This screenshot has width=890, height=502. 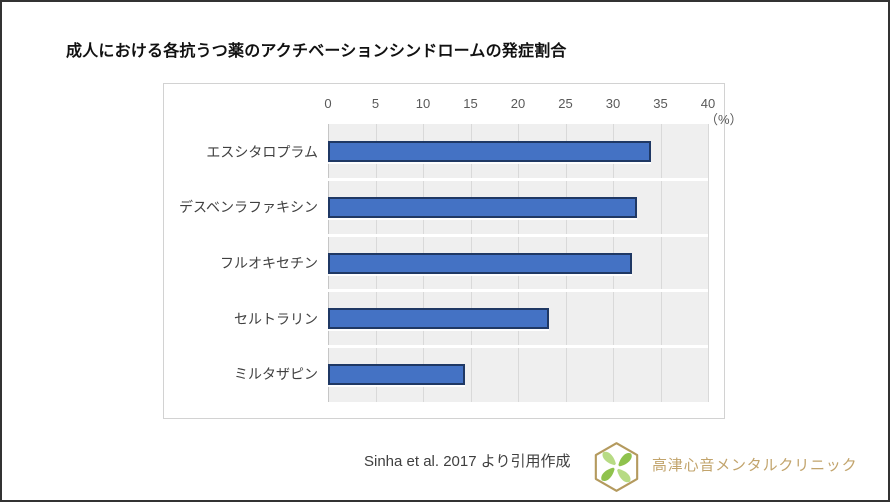 What do you see at coordinates (724, 119) in the screenshot?
I see `x-axis-unit-label: （%）` at bounding box center [724, 119].